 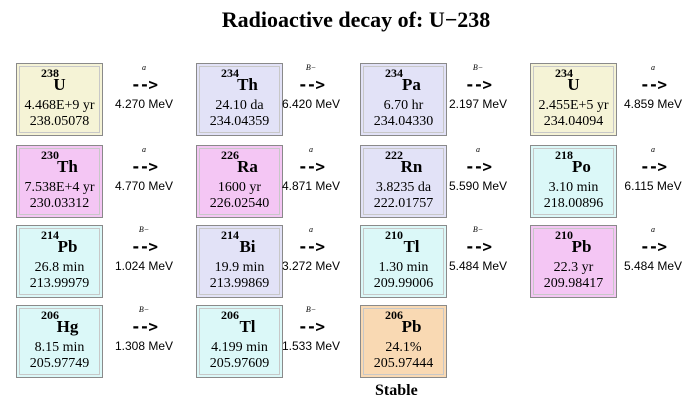 What do you see at coordinates (403, 203) in the screenshot?
I see `atomic-mass: 222.01757` at bounding box center [403, 203].